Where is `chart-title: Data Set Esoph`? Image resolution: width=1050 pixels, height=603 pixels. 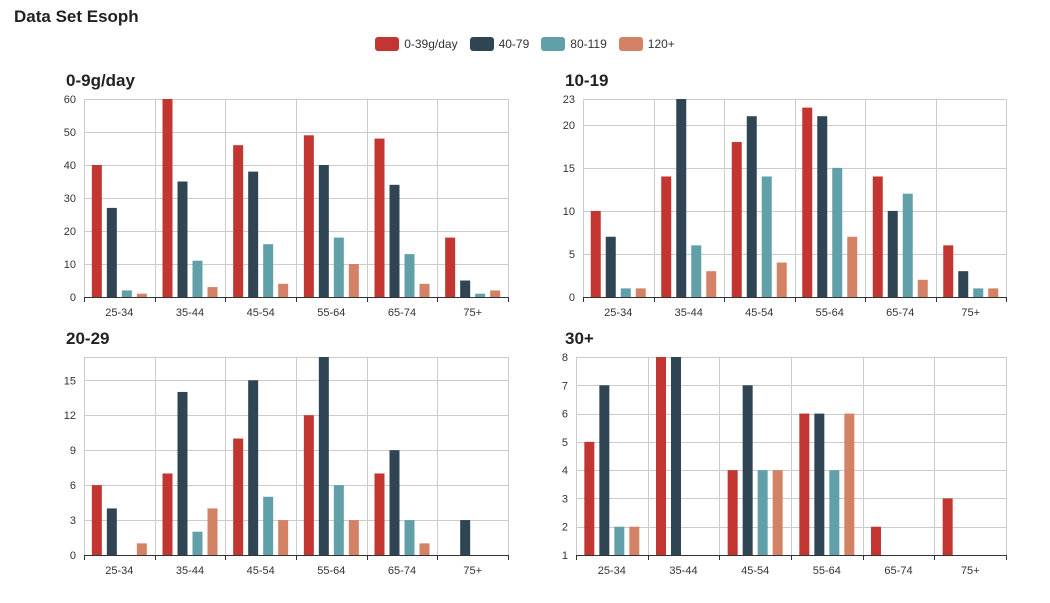 chart-title: Data Set Esoph is located at coordinates (76, 16).